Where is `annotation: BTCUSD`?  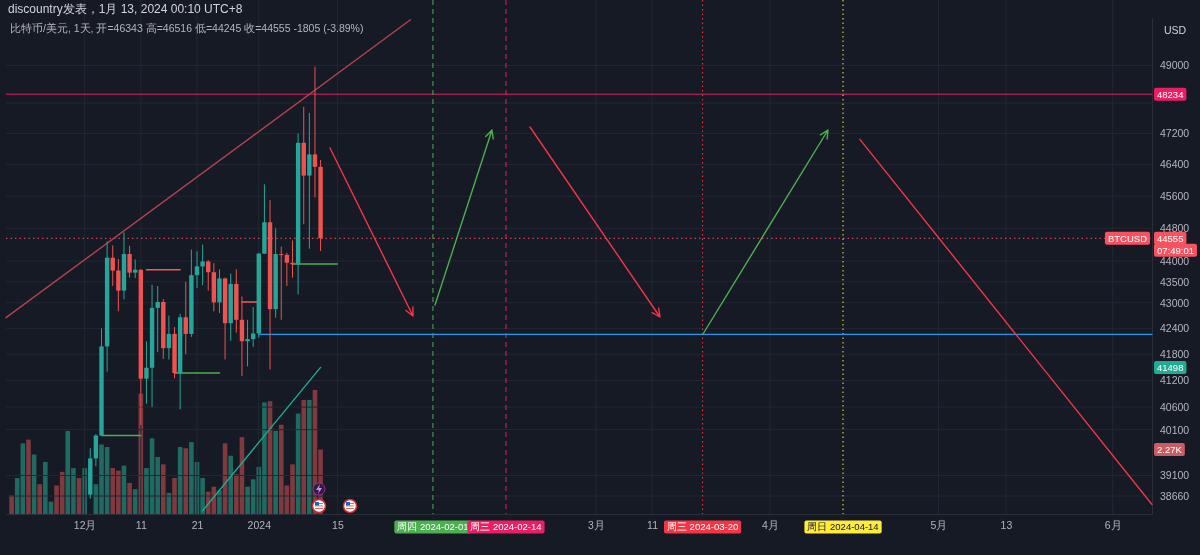 annotation: BTCUSD is located at coordinates (1127, 238).